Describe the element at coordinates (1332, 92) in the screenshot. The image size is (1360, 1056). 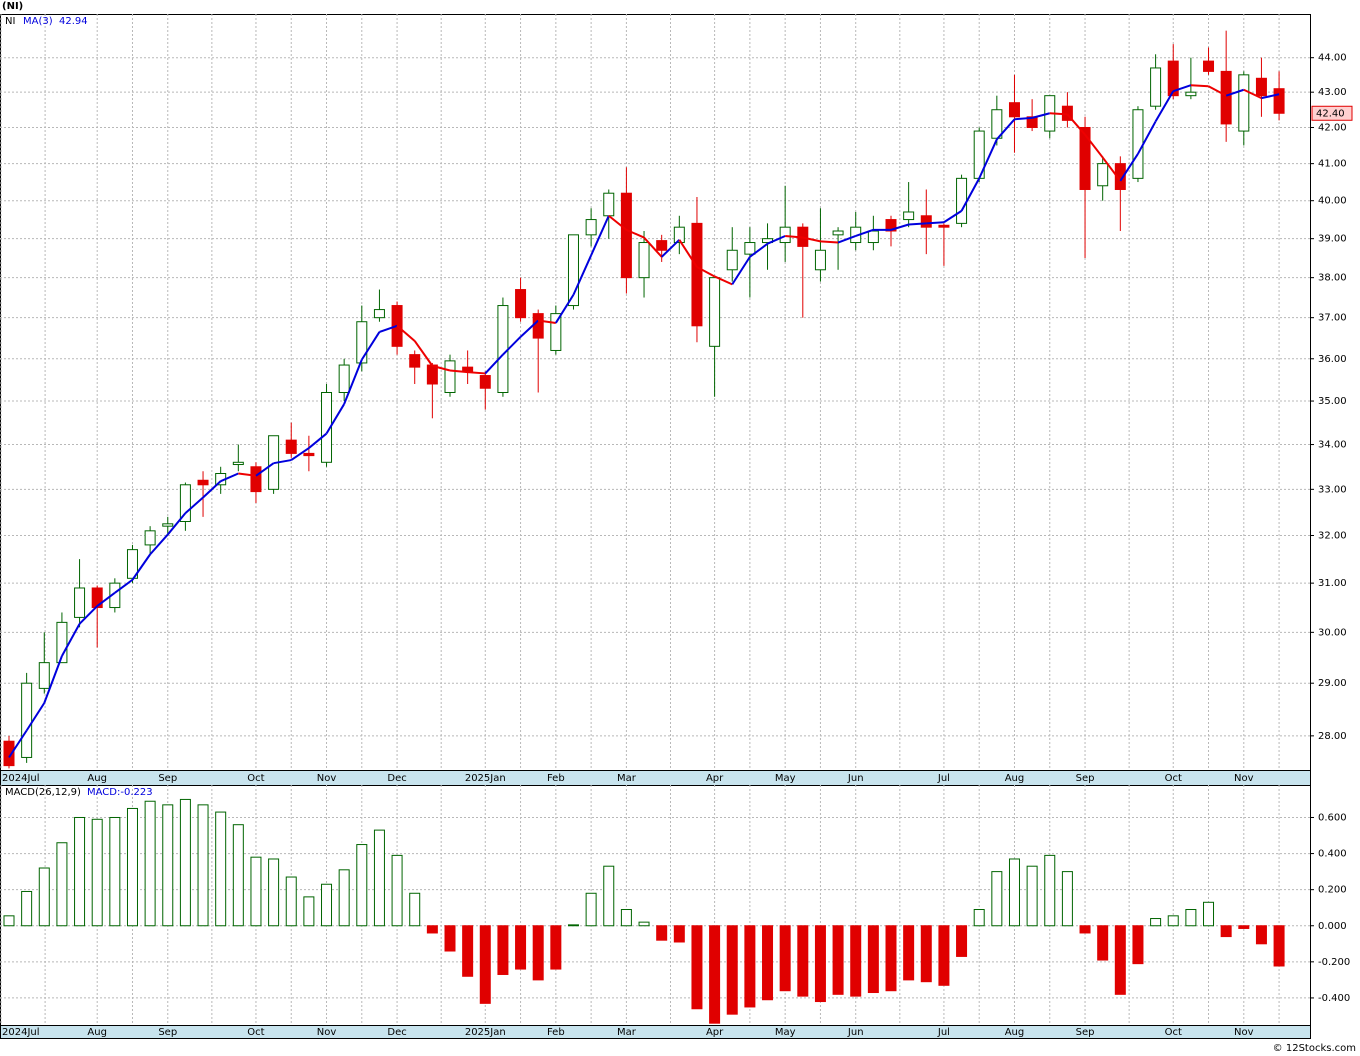
I see `y-tick-label: 43.00` at that location.